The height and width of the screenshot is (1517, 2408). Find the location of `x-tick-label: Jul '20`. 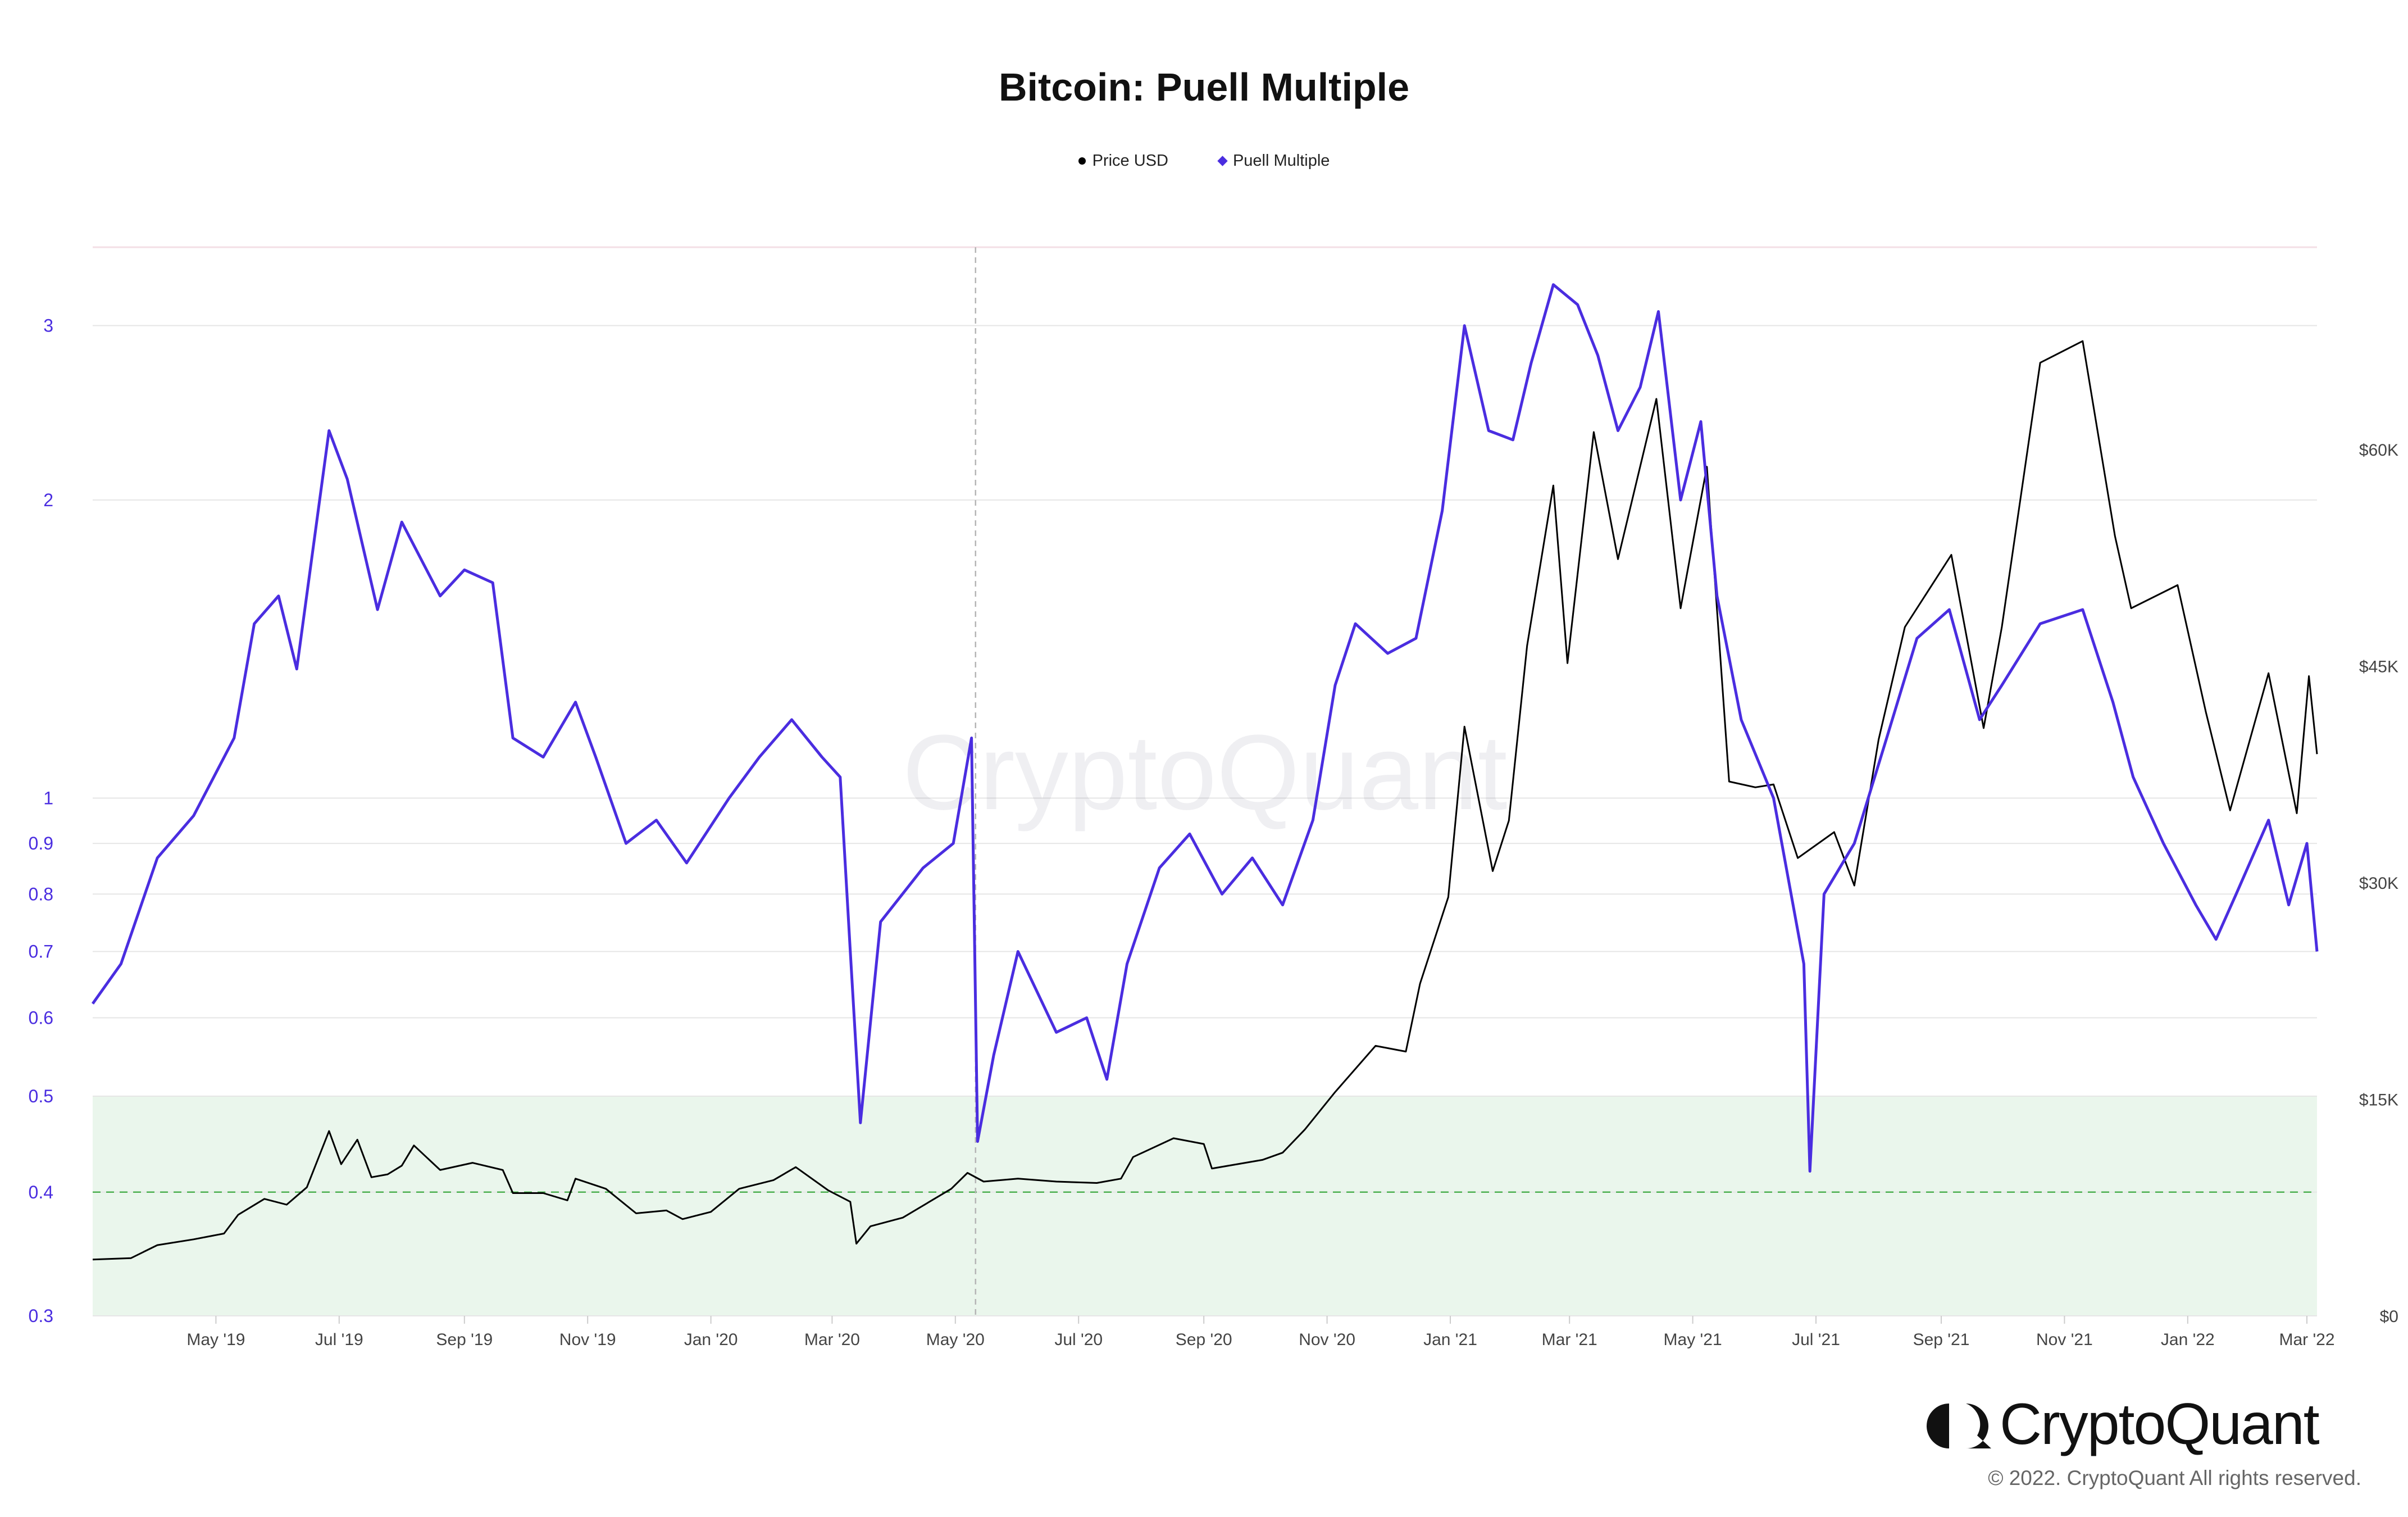

x-tick-label: Jul '20 is located at coordinates (1078, 1339).